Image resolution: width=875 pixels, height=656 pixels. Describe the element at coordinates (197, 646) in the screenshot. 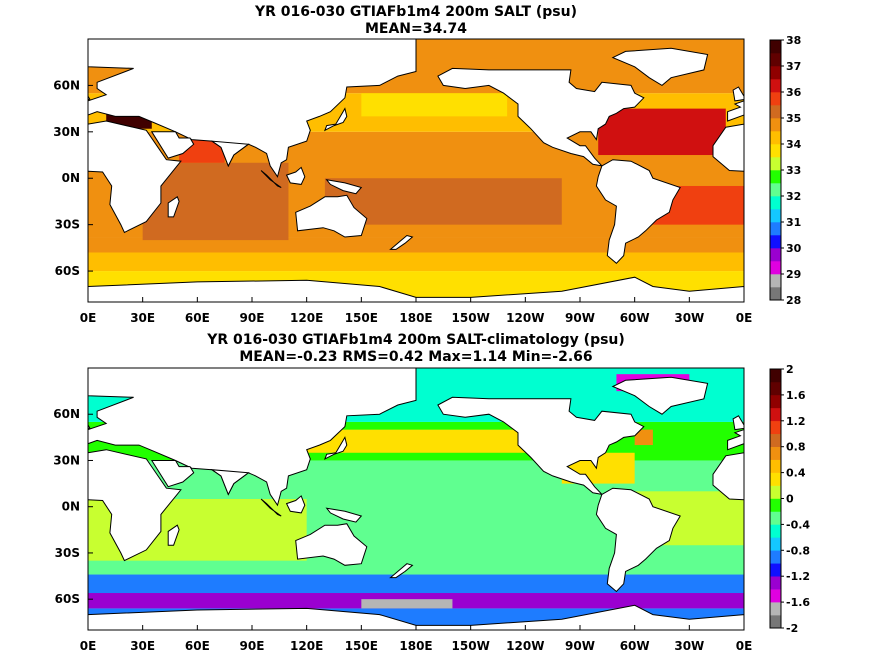

I see `bottom-x-tick-label: 60E` at that location.